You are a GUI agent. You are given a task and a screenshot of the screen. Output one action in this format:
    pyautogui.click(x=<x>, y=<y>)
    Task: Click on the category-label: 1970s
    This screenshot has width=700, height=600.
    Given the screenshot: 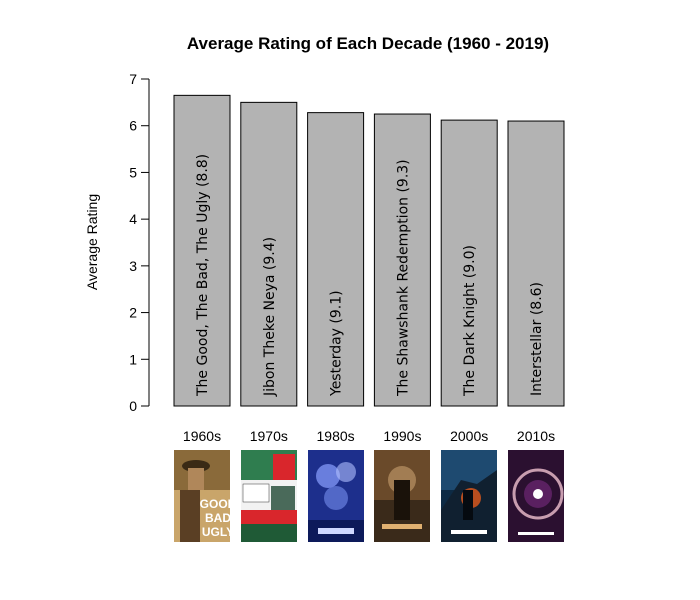 What is the action you would take?
    pyautogui.click(x=269, y=436)
    